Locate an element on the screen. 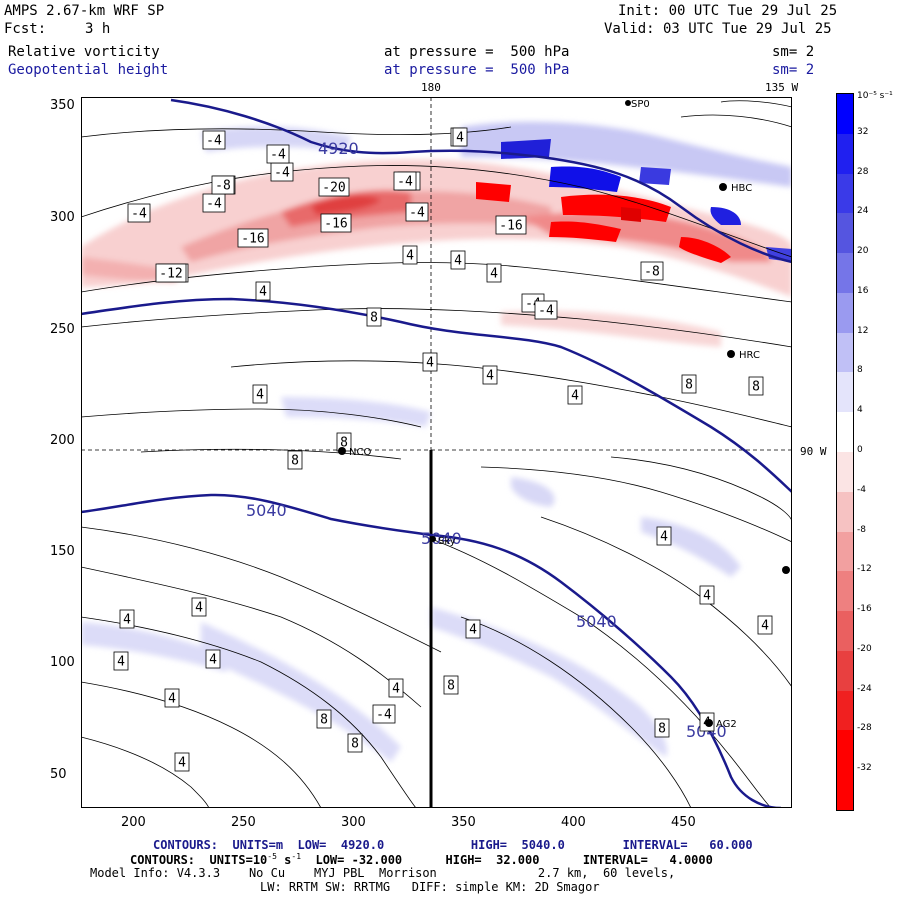 The height and width of the screenshot is (900, 900). meridian-135w: 135 W is located at coordinates (782, 87).